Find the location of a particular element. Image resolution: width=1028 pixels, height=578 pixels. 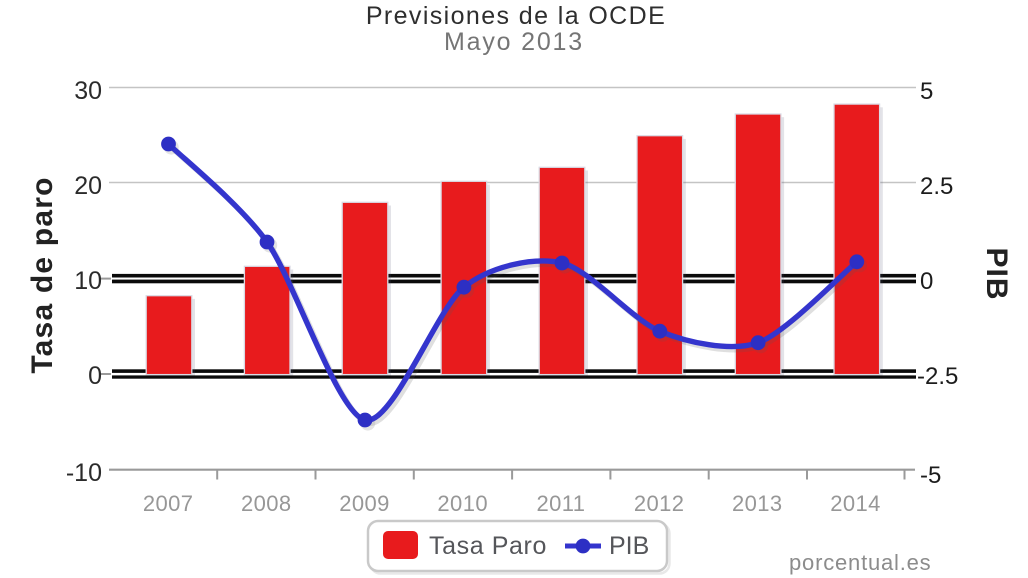

svg-text: -2.5 is located at coordinates (937, 376).